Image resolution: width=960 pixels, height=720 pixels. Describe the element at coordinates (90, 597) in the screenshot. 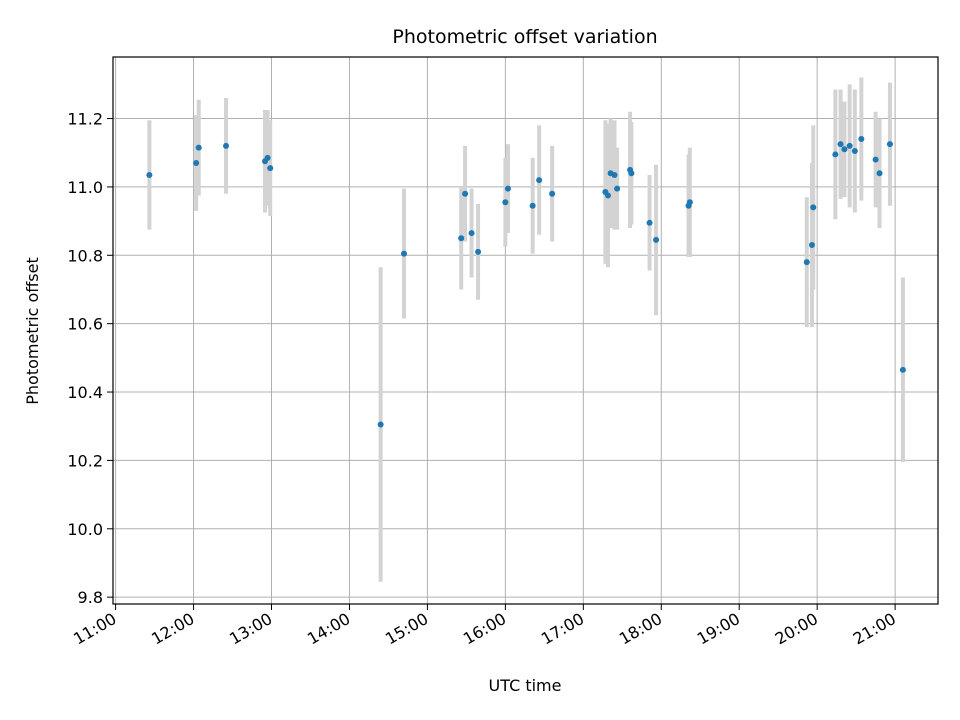

I see `y-tick-label: 9.8` at that location.